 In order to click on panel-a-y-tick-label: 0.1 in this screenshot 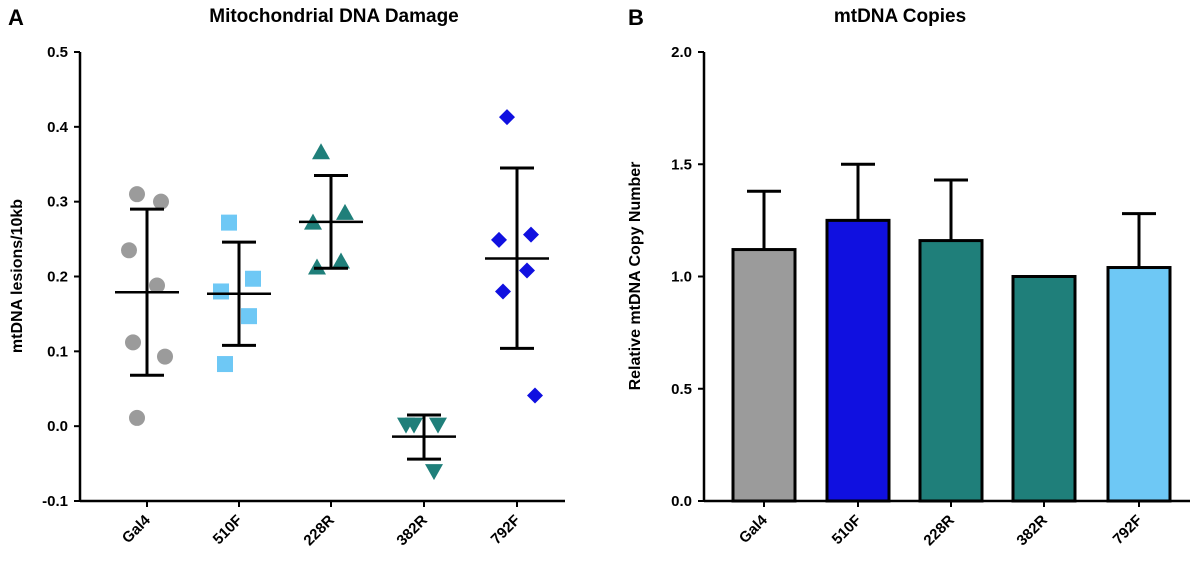, I will do `click(57, 351)`.